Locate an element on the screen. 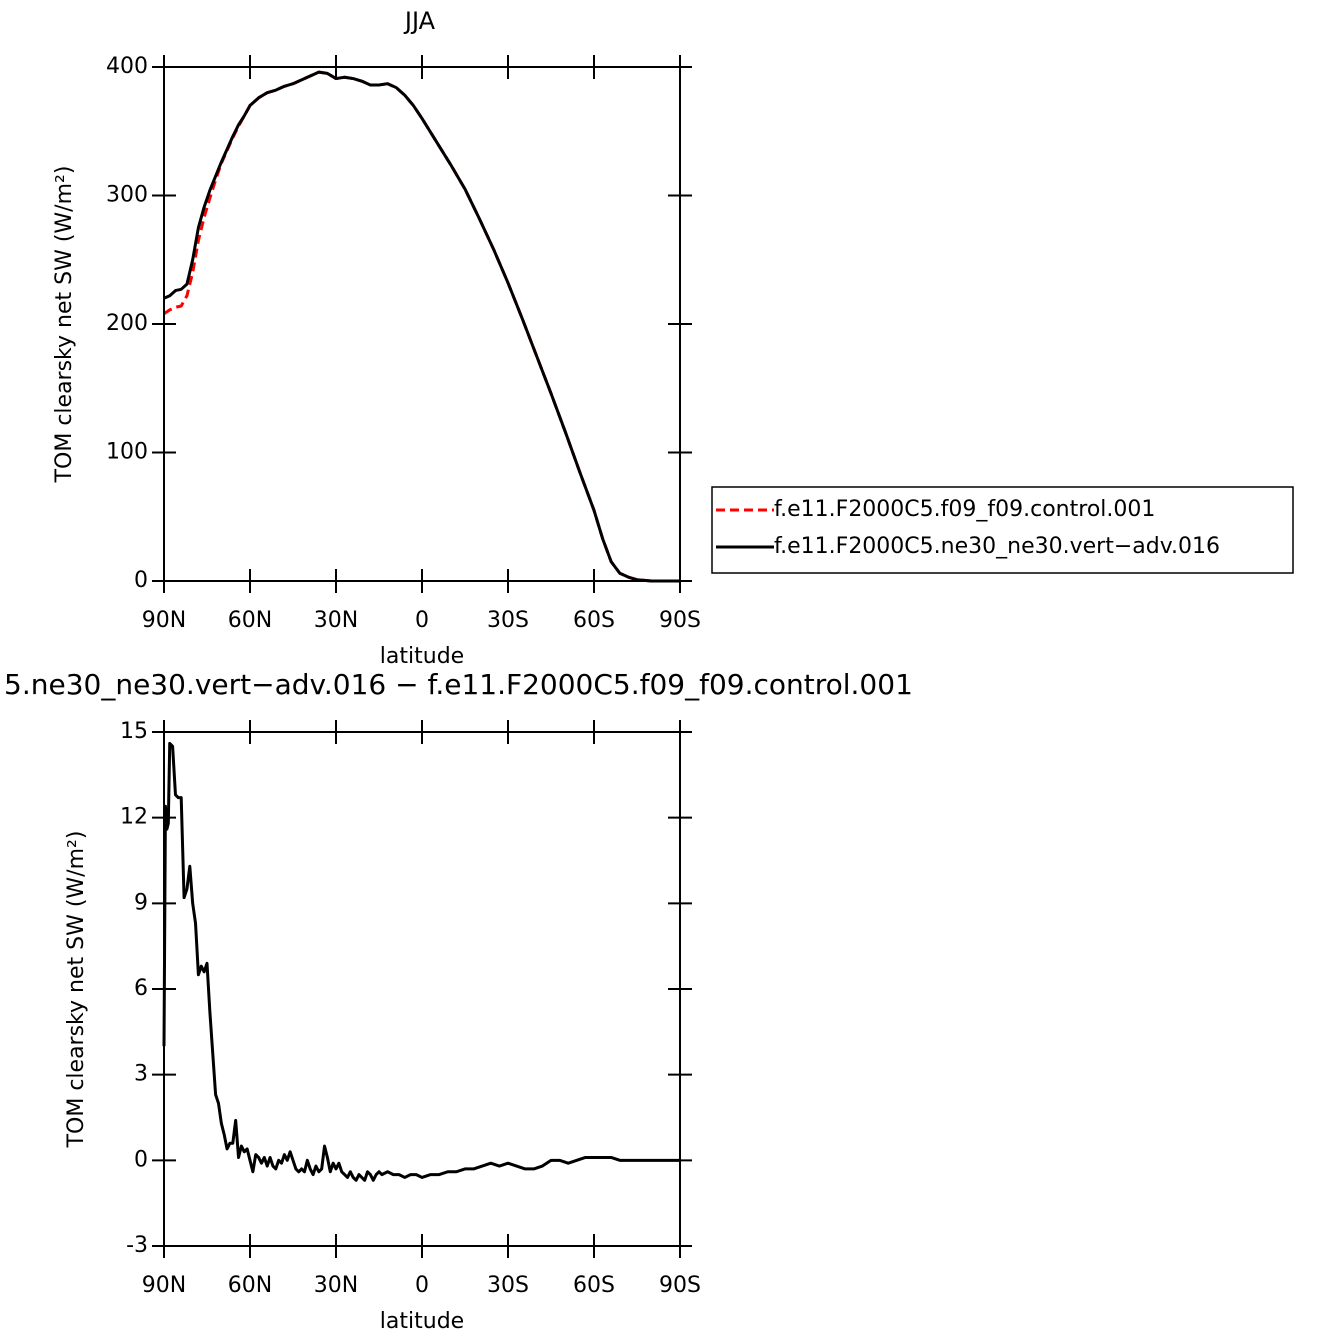 The height and width of the screenshot is (1341, 1344). y-tick-label: 9 is located at coordinates (141, 902).